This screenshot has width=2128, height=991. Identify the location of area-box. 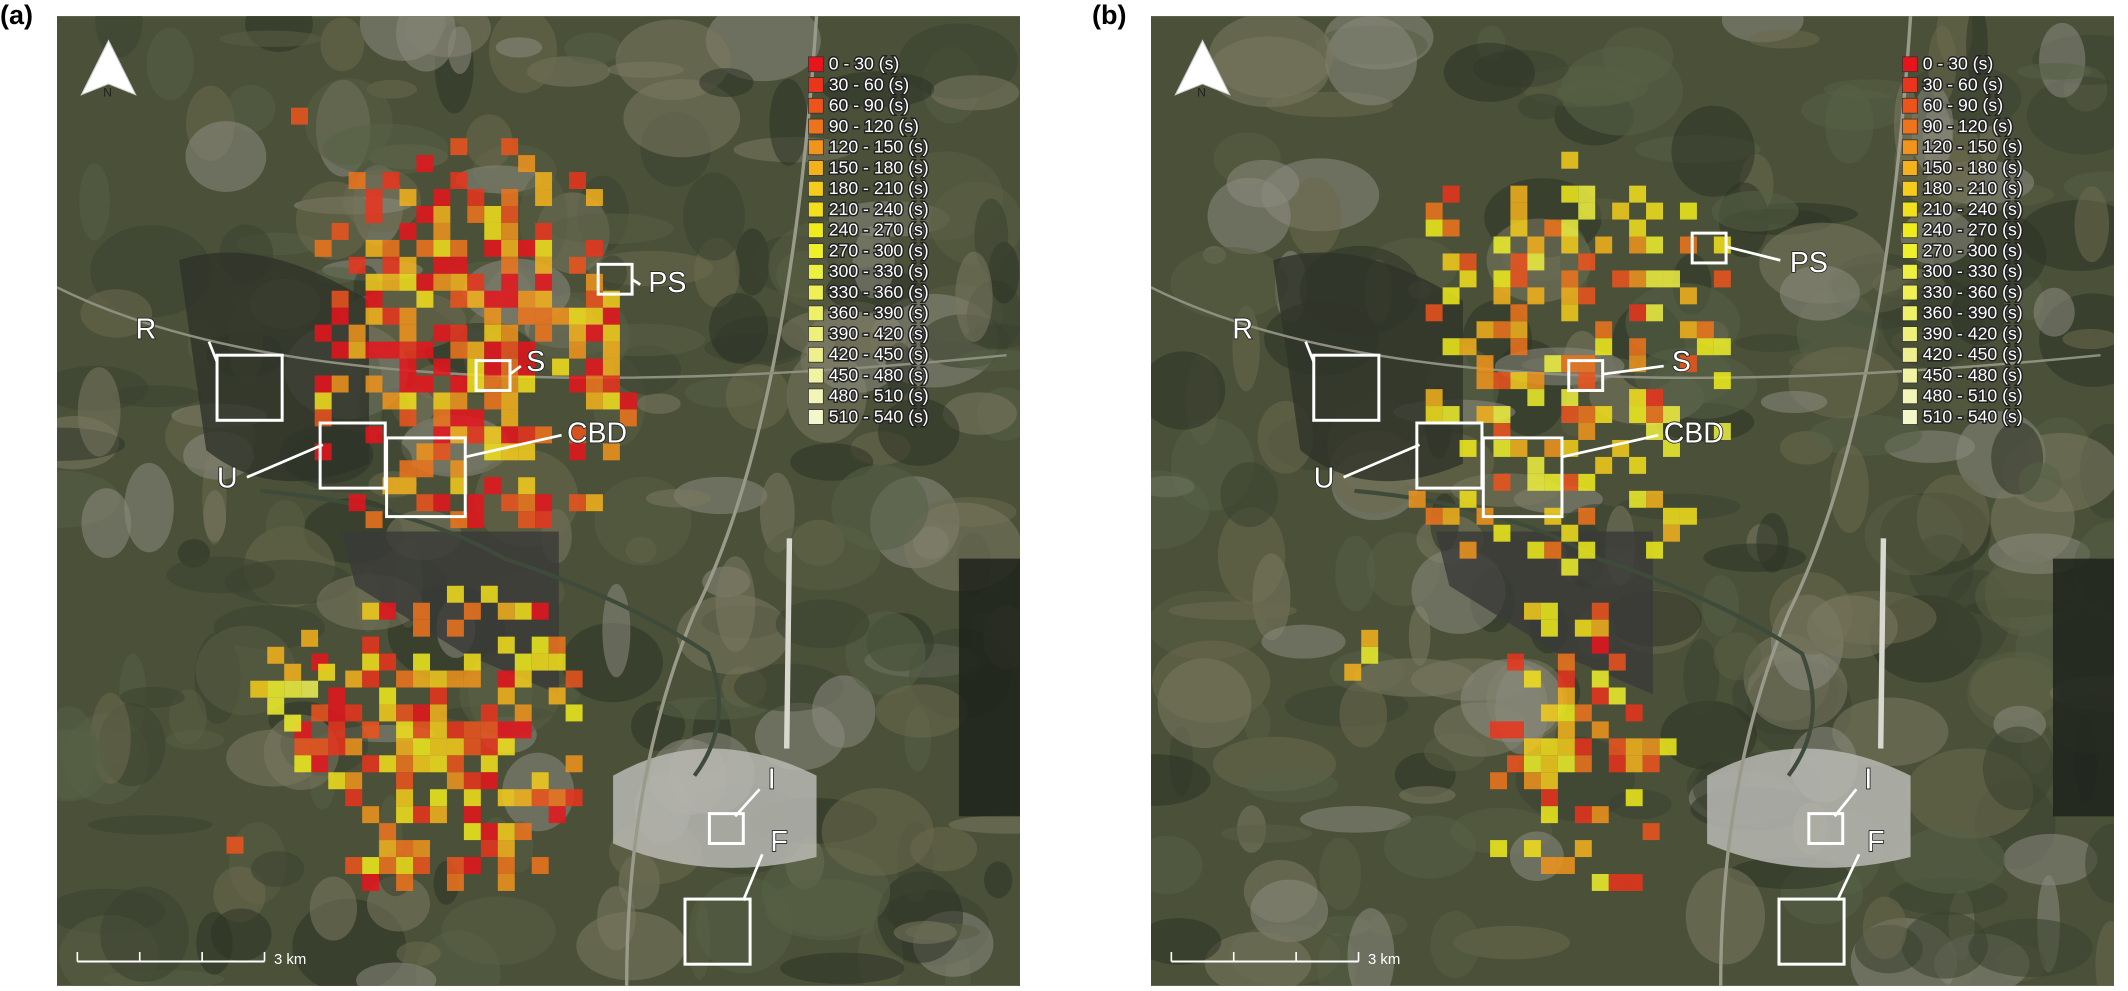
(1826, 828).